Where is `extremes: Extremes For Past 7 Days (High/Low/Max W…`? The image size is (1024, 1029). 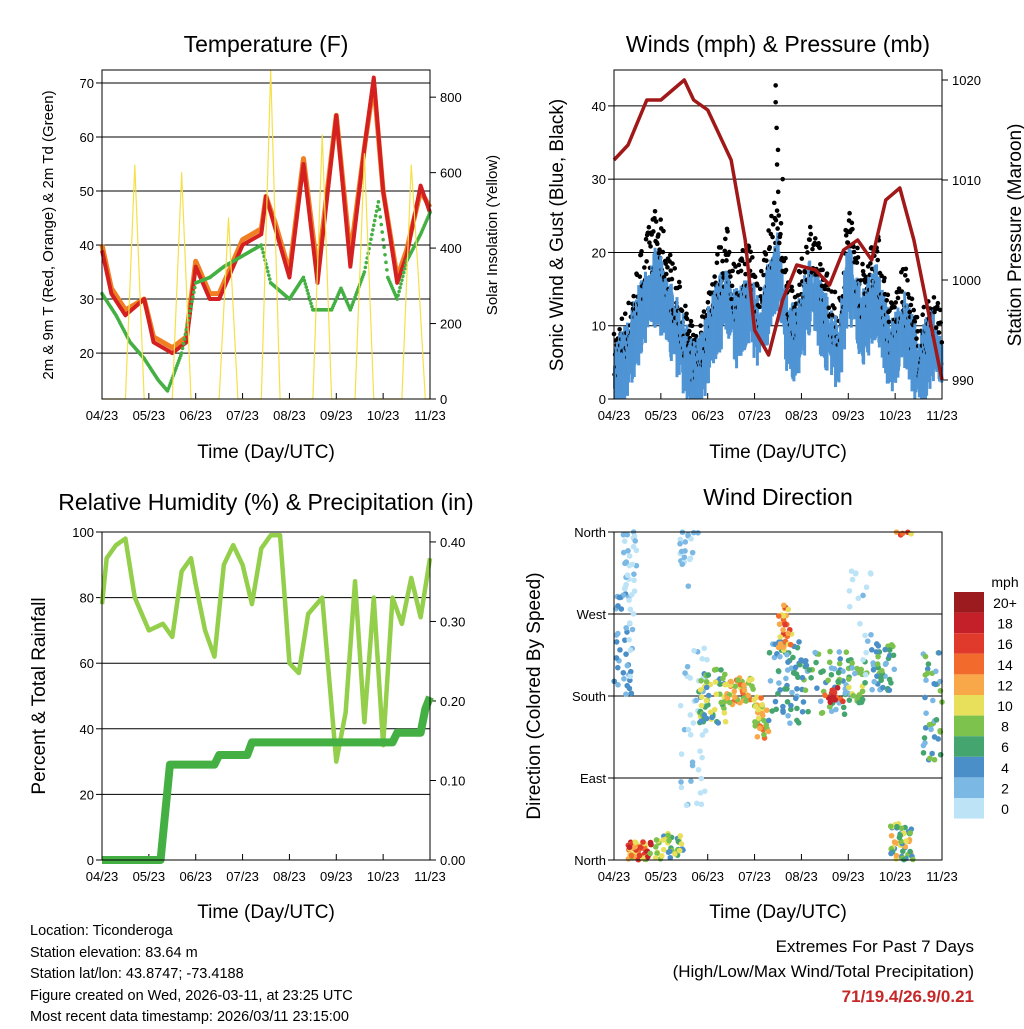
extremes: Extremes For Past 7 Days (High/Low/Max W… is located at coordinates (823, 971).